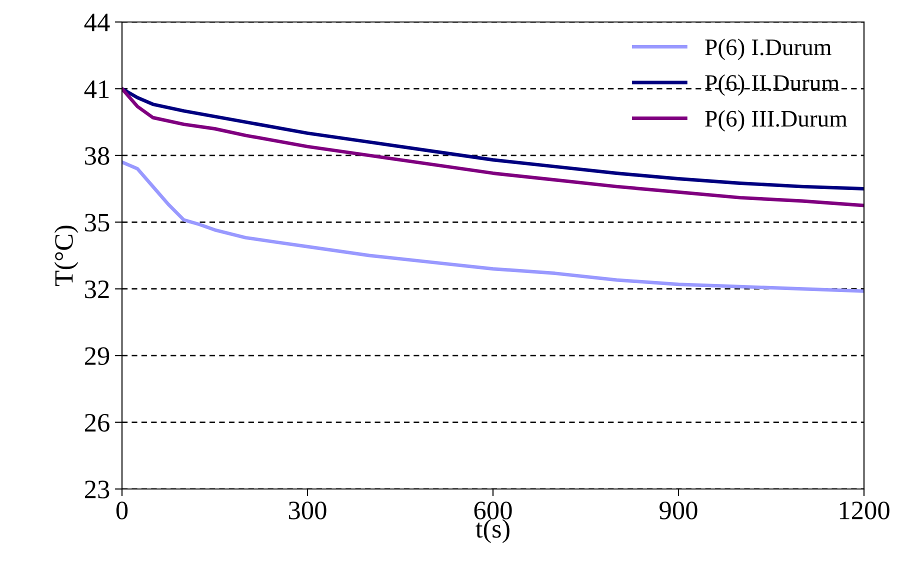 Image resolution: width=903 pixels, height=583 pixels. I want to click on x-tick-label: 0, so click(122, 511).